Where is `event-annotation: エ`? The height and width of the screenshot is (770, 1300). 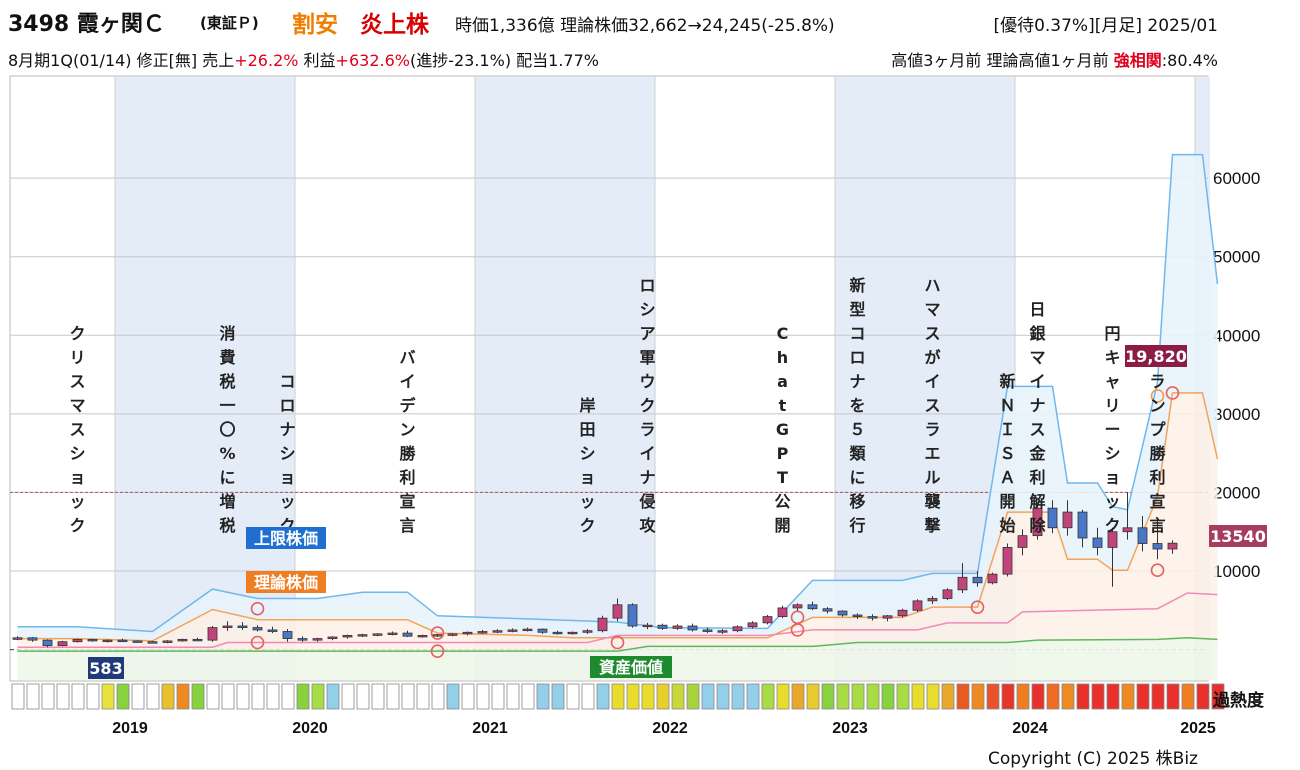
event-annotation: エ is located at coordinates (932, 453).